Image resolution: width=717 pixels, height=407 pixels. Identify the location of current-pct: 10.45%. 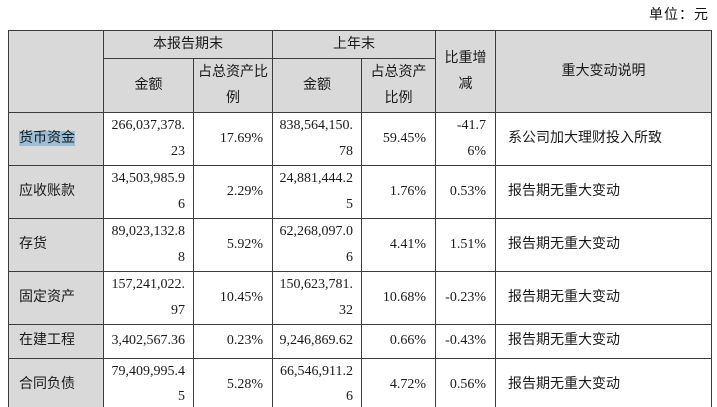
(233, 297).